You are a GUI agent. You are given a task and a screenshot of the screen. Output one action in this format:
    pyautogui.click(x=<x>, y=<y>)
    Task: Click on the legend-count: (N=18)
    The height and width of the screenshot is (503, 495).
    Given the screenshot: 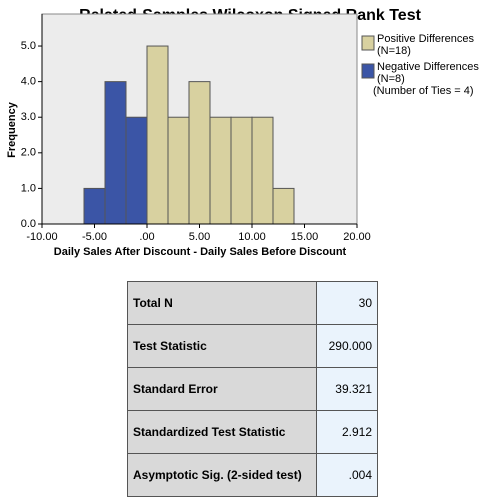 What is the action you would take?
    pyautogui.click(x=394, y=51)
    